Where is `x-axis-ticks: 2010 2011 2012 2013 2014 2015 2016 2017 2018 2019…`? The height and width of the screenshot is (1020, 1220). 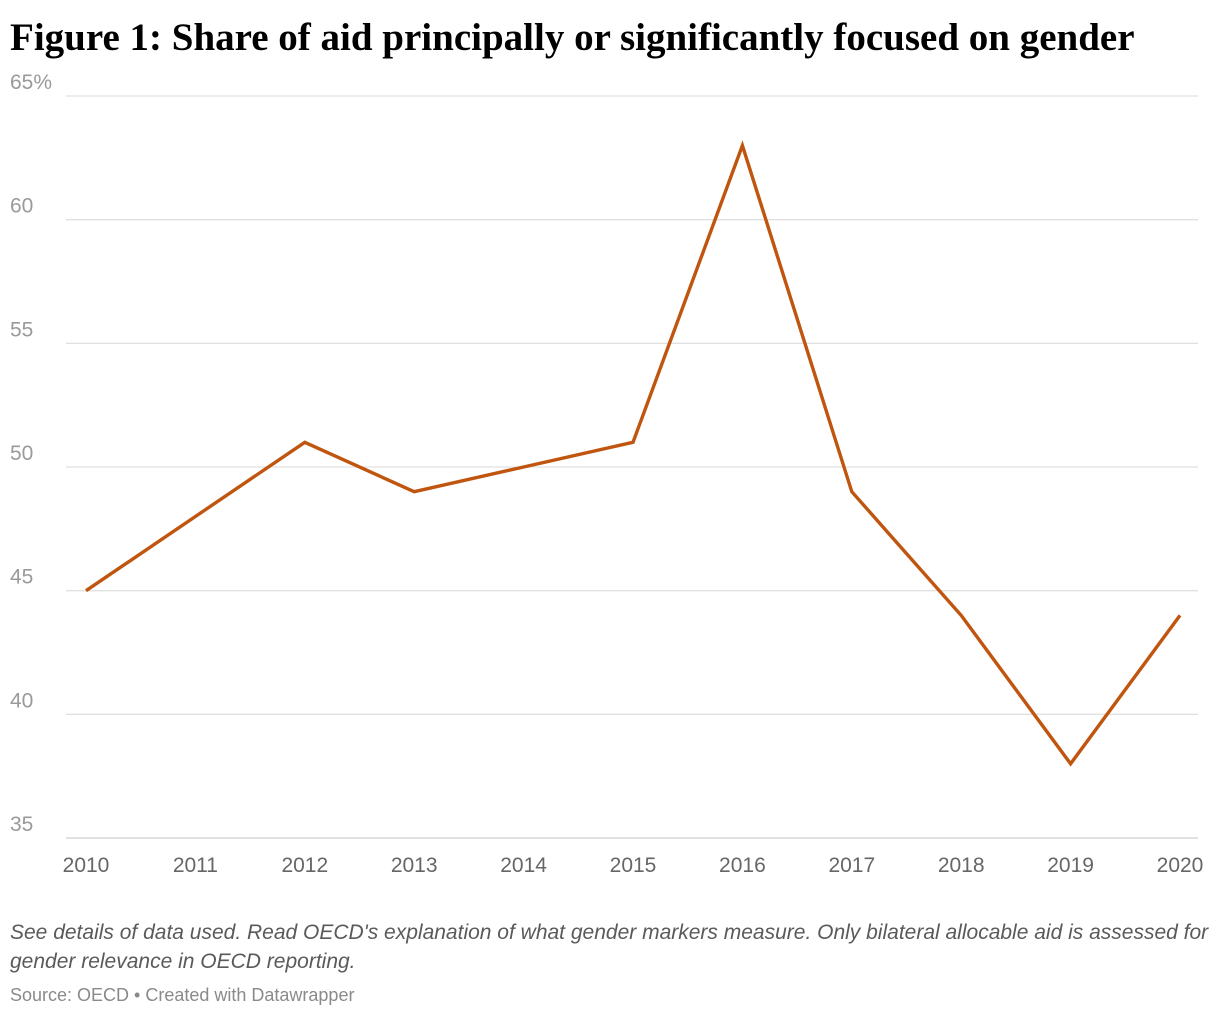
x-axis-ticks: 2010 2011 2012 2013 2014 2015 2016 2017 2018 2019… is located at coordinates (633, 865).